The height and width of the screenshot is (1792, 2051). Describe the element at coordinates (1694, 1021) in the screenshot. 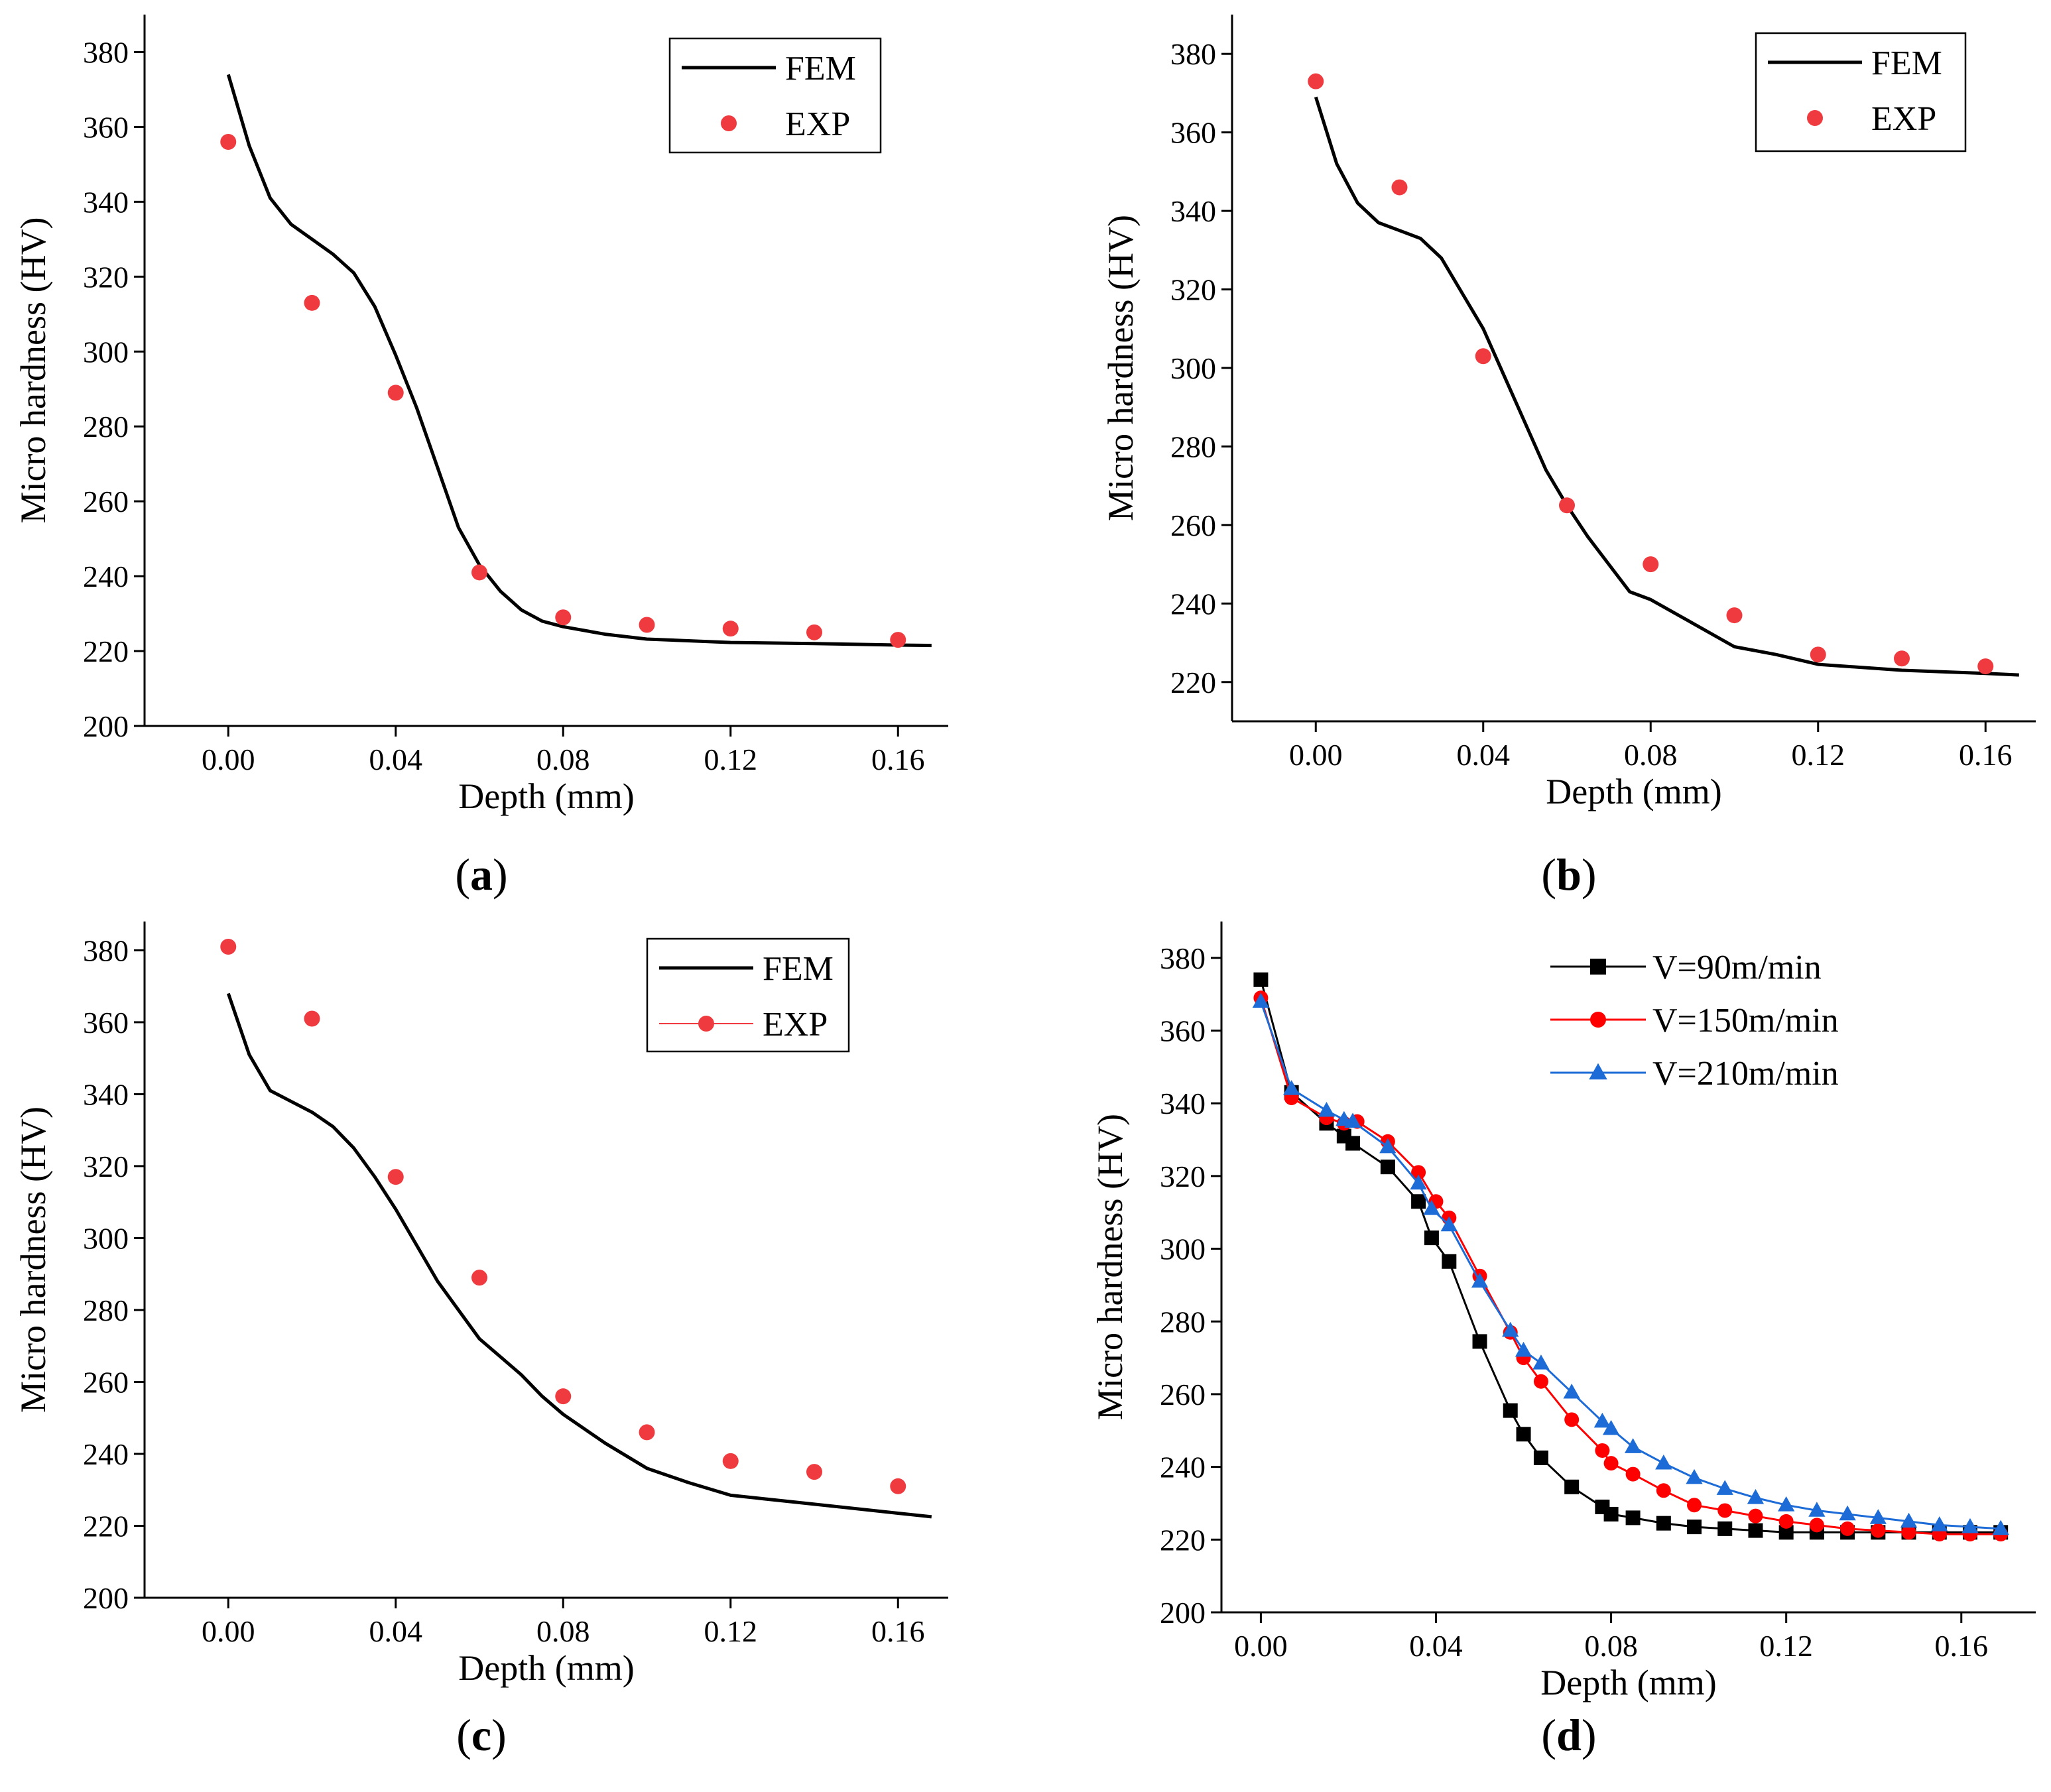

I see `legend: V=90m/min V=150m/min V=210m/min` at that location.